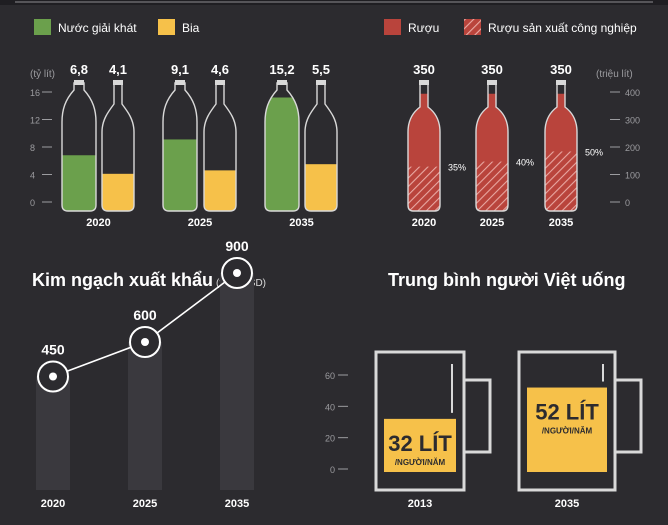 This screenshot has height=525, width=668. What do you see at coordinates (321, 69) in the screenshot?
I see `data-label-beer: 5,5` at bounding box center [321, 69].